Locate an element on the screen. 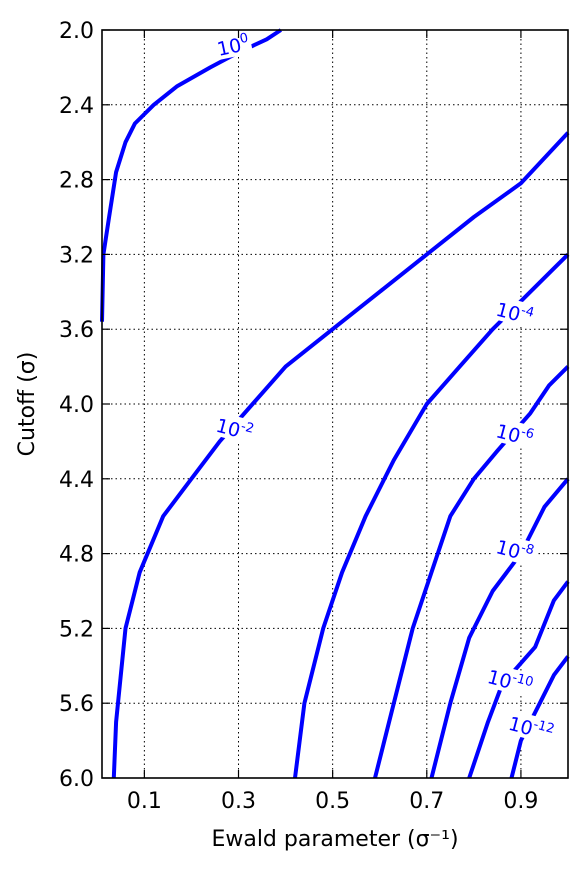 This screenshot has width=582, height=869. contour-label: 100 is located at coordinates (233, 46).